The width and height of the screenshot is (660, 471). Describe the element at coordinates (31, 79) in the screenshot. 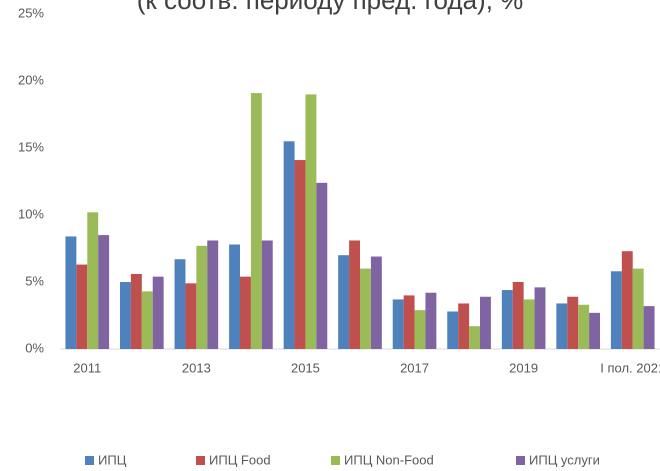

I see `y-tick-label: 20%` at that location.